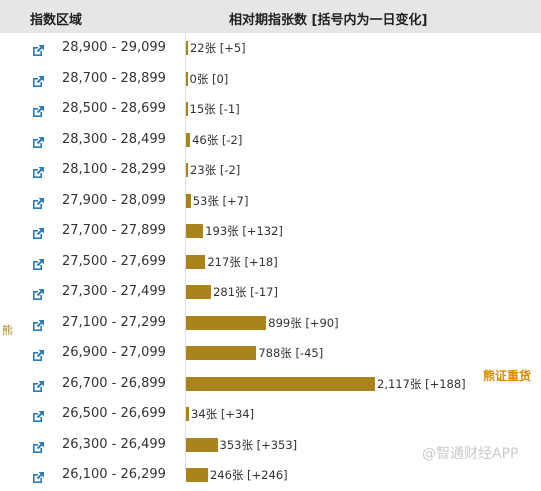  What do you see at coordinates (248, 475) in the screenshot?
I see `contracts-value: 246张 [+246]` at bounding box center [248, 475].